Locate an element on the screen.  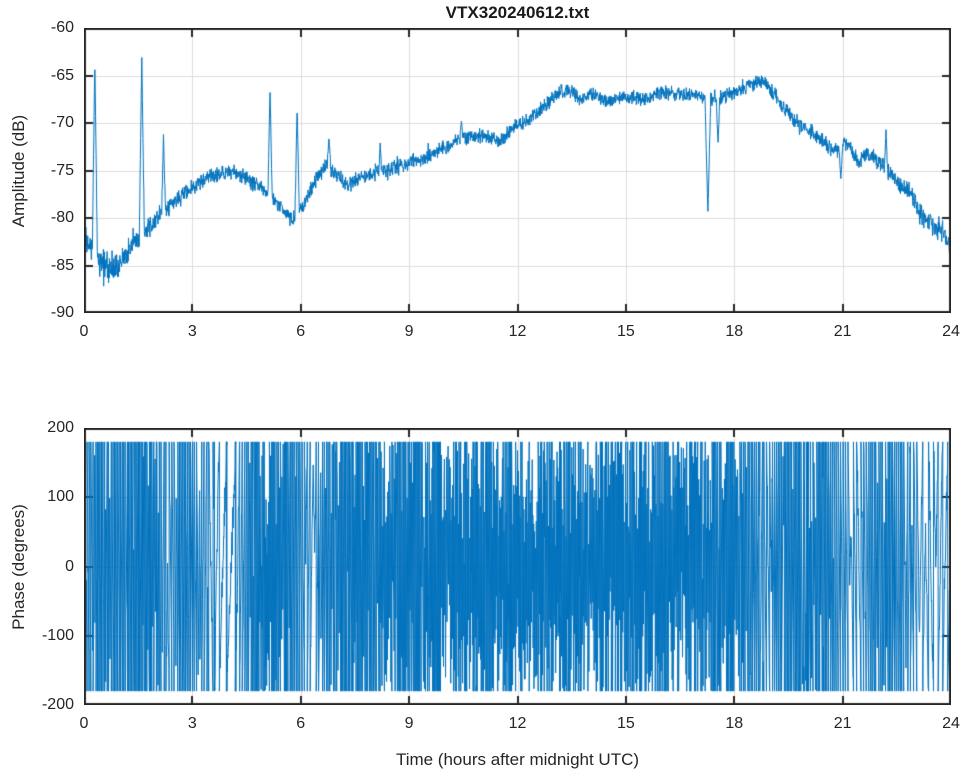
time-axis-label: Time (hours after midnight UTC) is located at coordinates (517, 759).